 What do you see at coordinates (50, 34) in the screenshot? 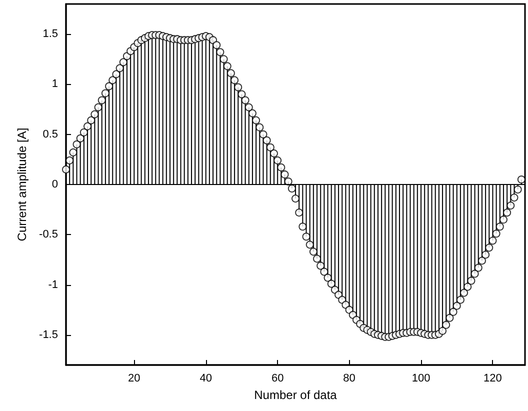
I see `y-tick-label: 1.5` at bounding box center [50, 34].